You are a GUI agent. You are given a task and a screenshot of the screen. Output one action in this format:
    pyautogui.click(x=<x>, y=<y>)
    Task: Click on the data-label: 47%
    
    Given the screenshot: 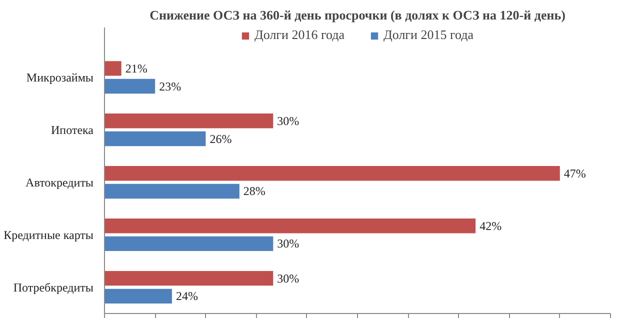 What is the action you would take?
    pyautogui.click(x=575, y=173)
    